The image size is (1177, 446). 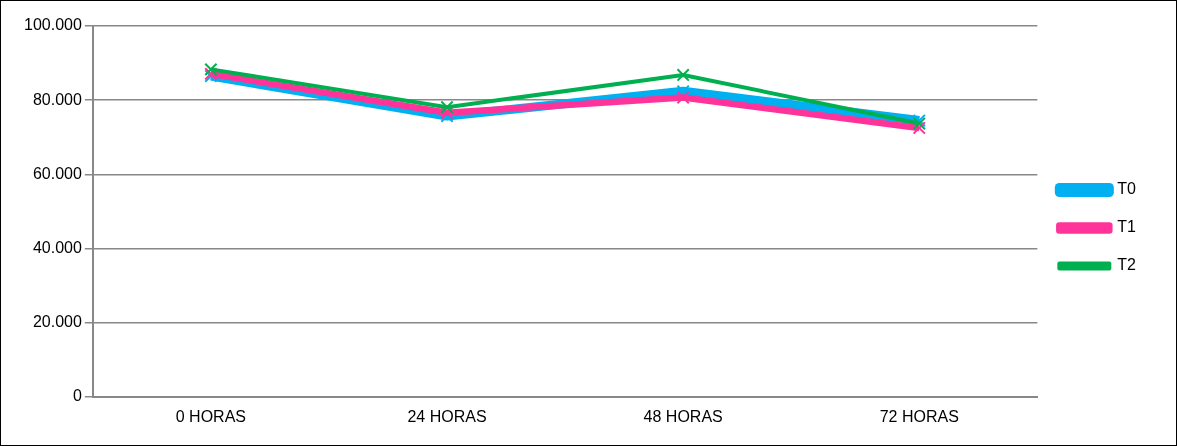 What do you see at coordinates (57, 247) in the screenshot?
I see `y-tick-label: 40.000` at bounding box center [57, 247].